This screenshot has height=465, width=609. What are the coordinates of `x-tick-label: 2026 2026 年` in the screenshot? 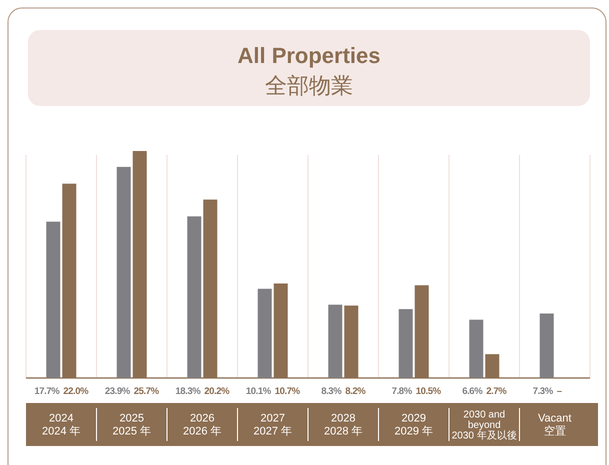 It's located at (202, 425).